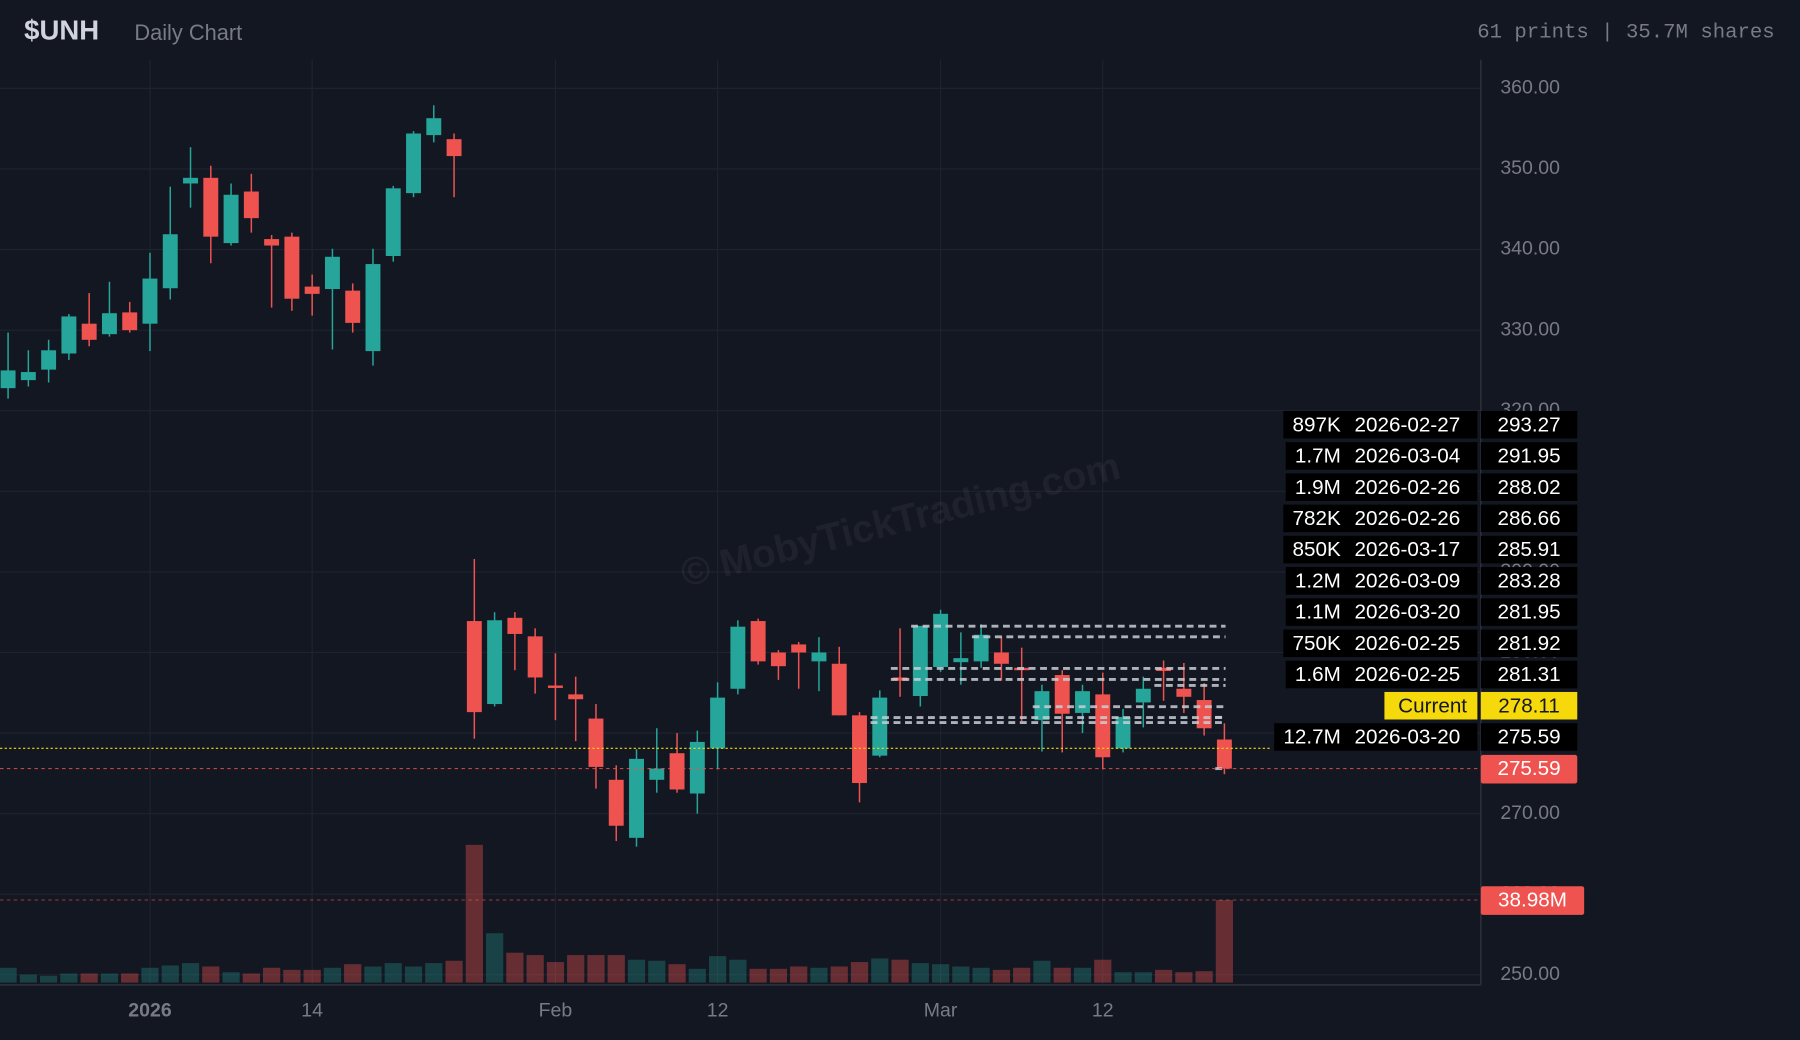 The image size is (1800, 1040). Describe the element at coordinates (1311, 737) in the screenshot. I see `print-size: 12.7M` at that location.